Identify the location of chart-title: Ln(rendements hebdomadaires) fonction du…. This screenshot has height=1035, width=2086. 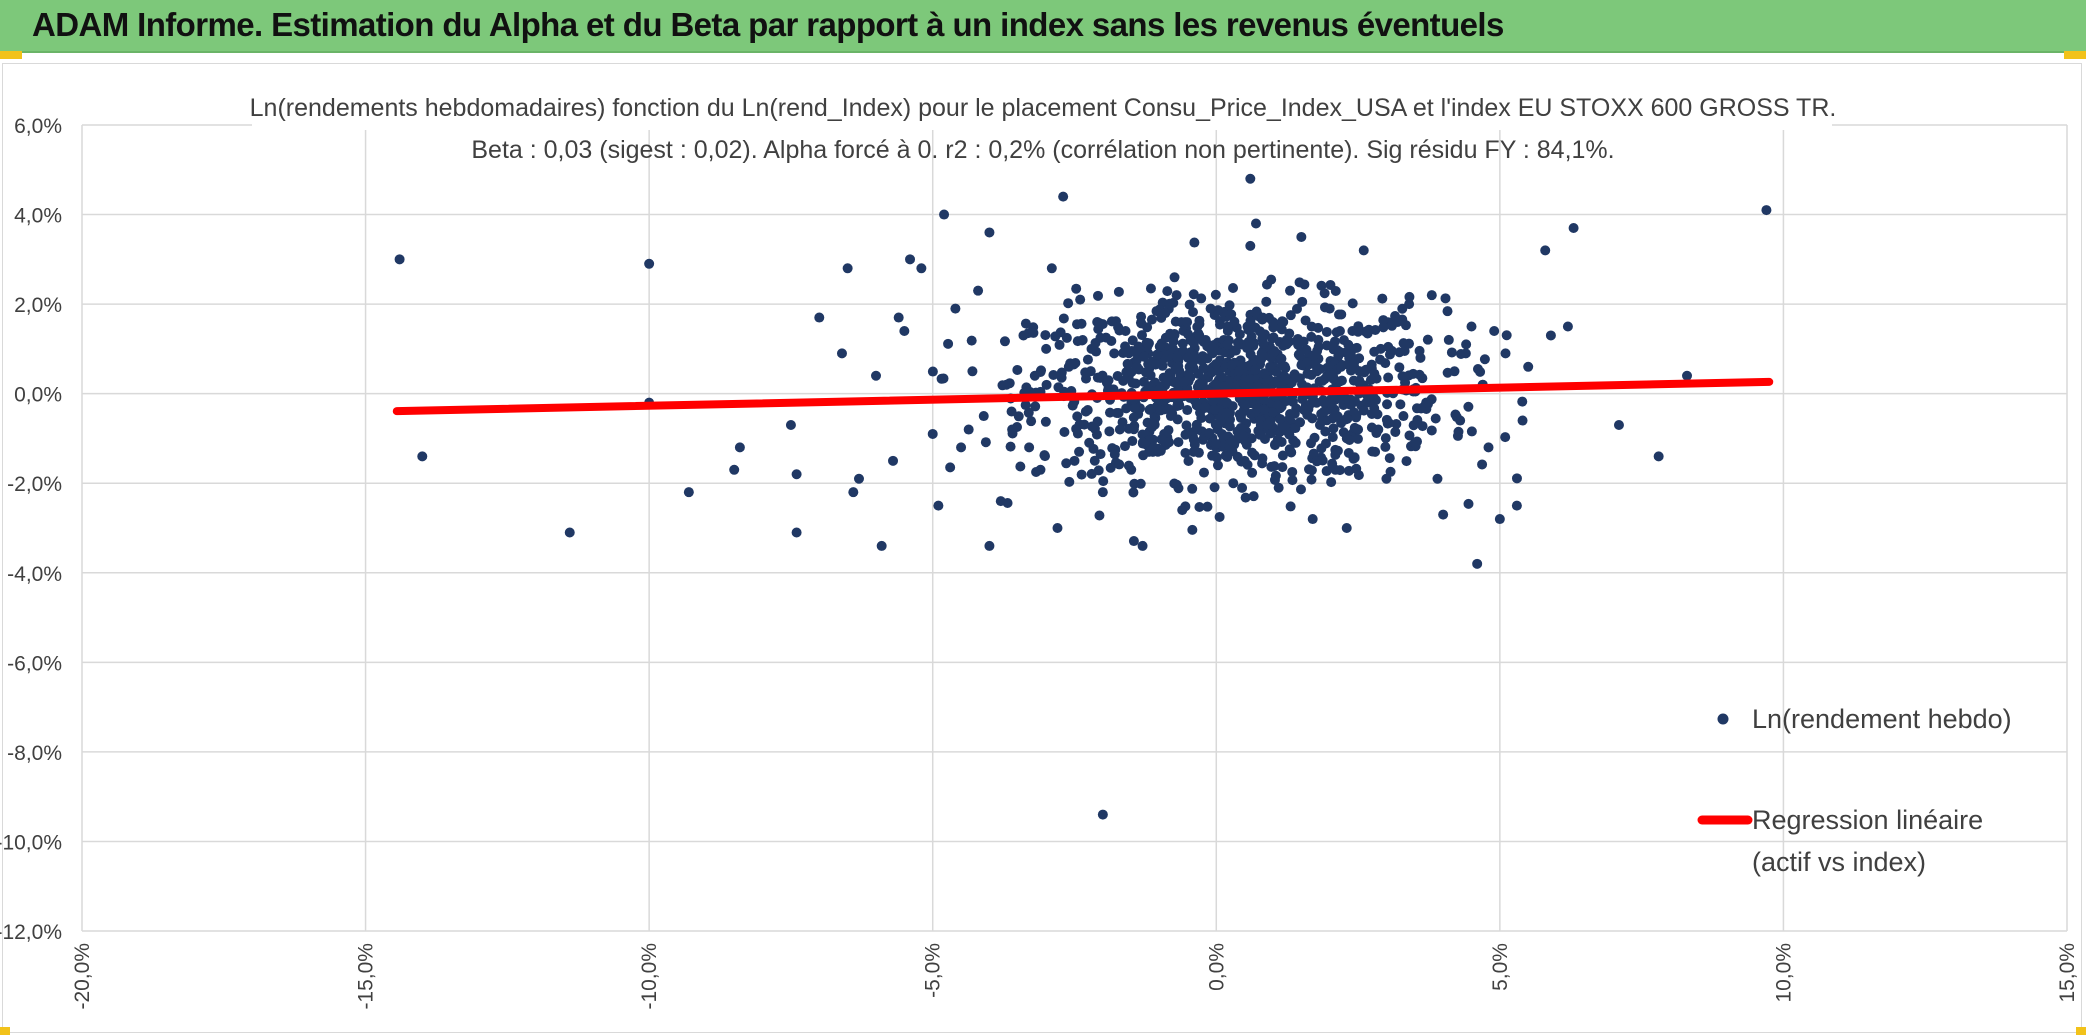
(1043, 108).